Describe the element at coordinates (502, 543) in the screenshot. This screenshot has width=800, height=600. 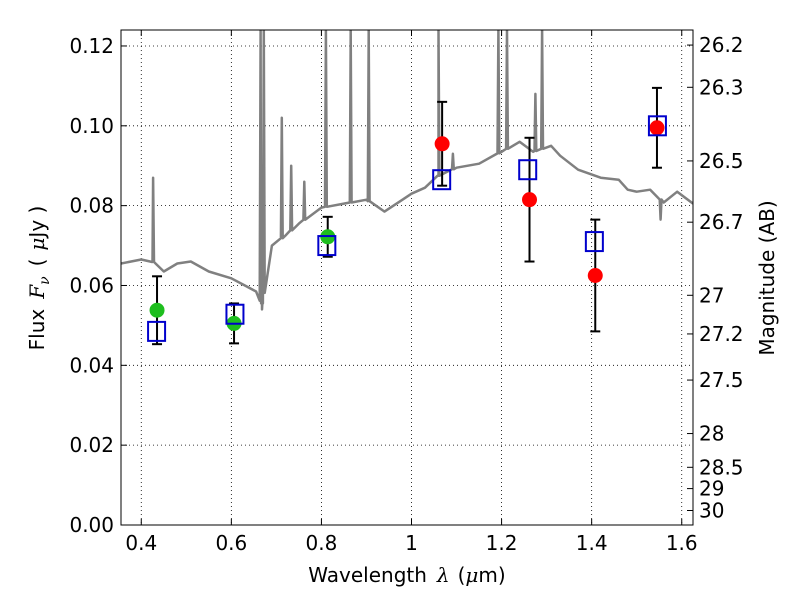
I see `x-tick-label: 1.2` at that location.